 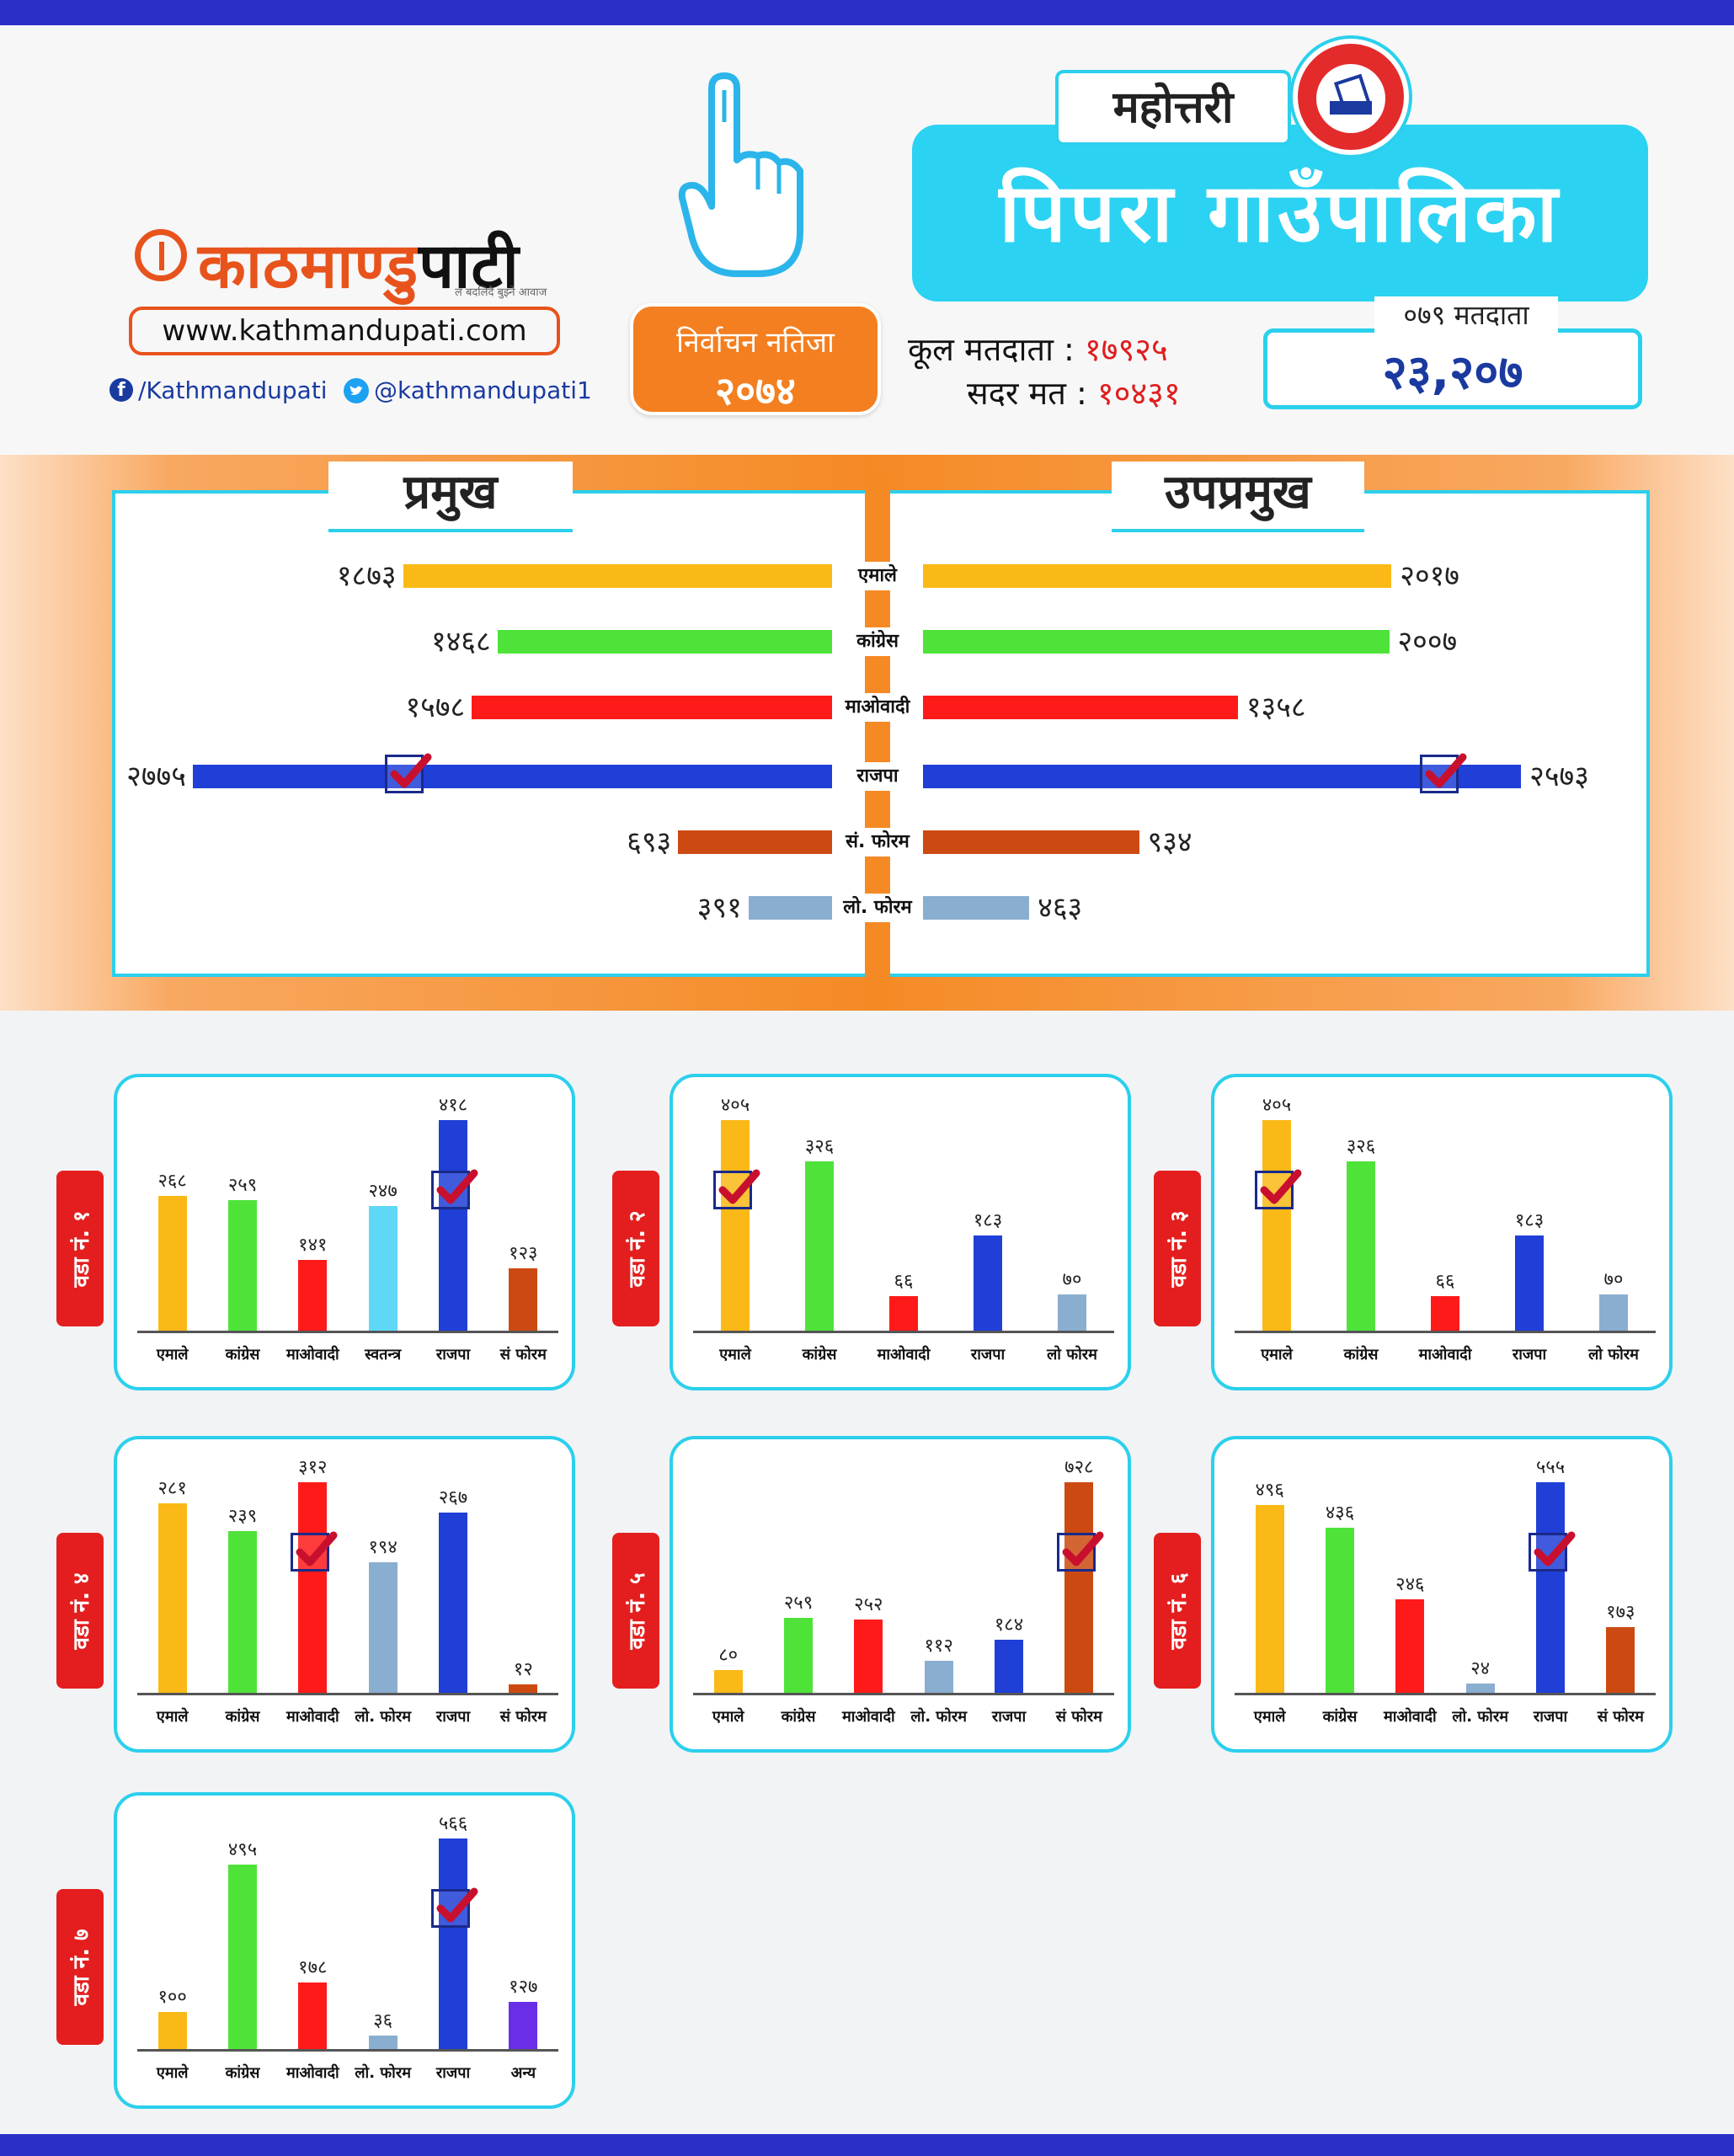 I want to click on chief-value-label: १५७८, so click(x=435, y=707).